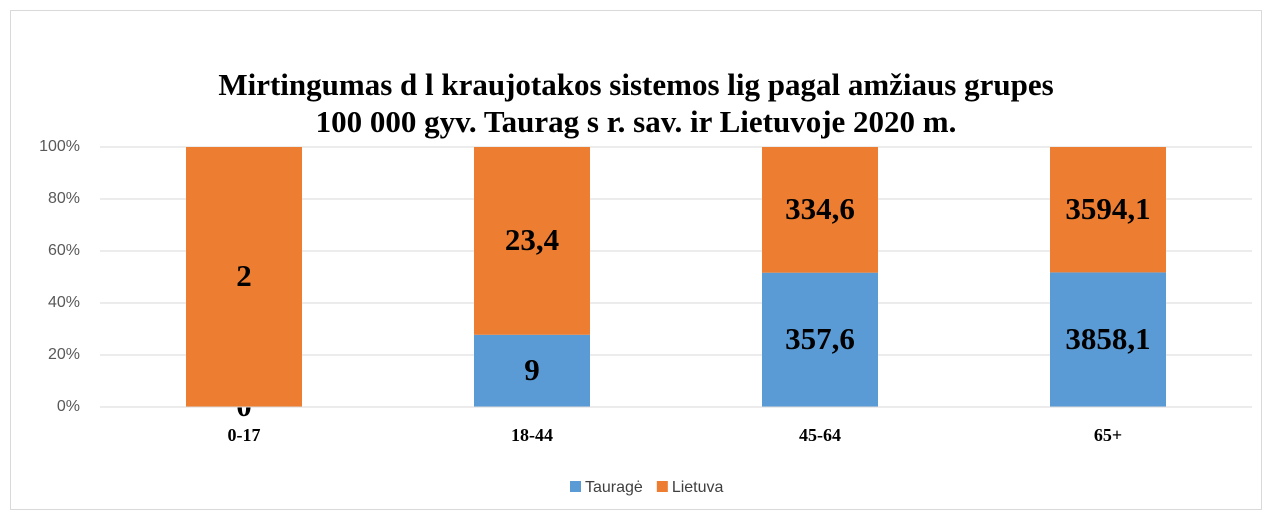  What do you see at coordinates (64, 198) in the screenshot?
I see `y-tick-label: 80%` at bounding box center [64, 198].